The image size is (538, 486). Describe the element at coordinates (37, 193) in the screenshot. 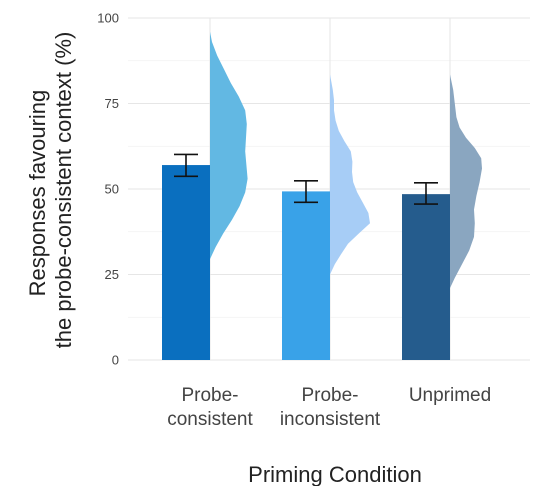

I see `y-axis-title-line-1: Responses favouring` at that location.